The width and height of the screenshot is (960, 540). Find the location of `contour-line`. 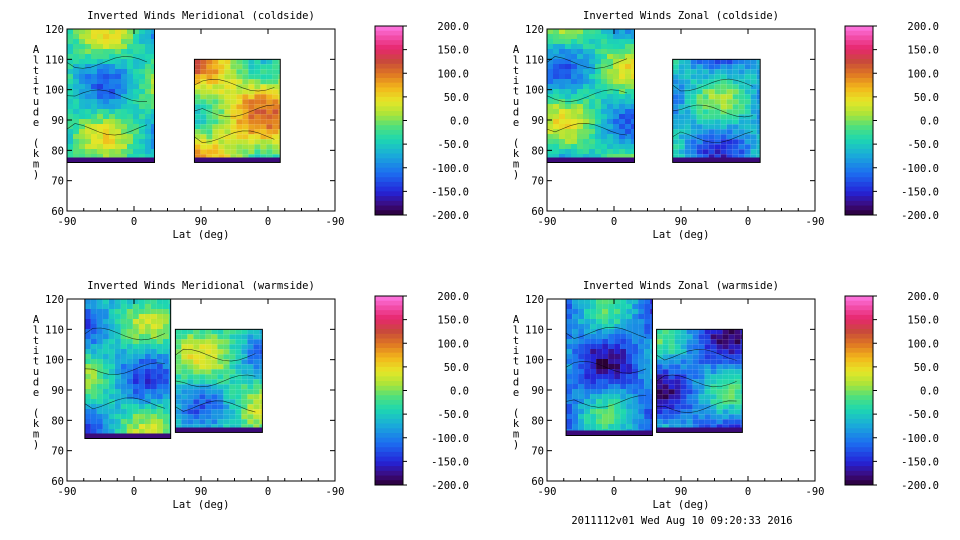

contour-line is located at coordinates (234, 111).